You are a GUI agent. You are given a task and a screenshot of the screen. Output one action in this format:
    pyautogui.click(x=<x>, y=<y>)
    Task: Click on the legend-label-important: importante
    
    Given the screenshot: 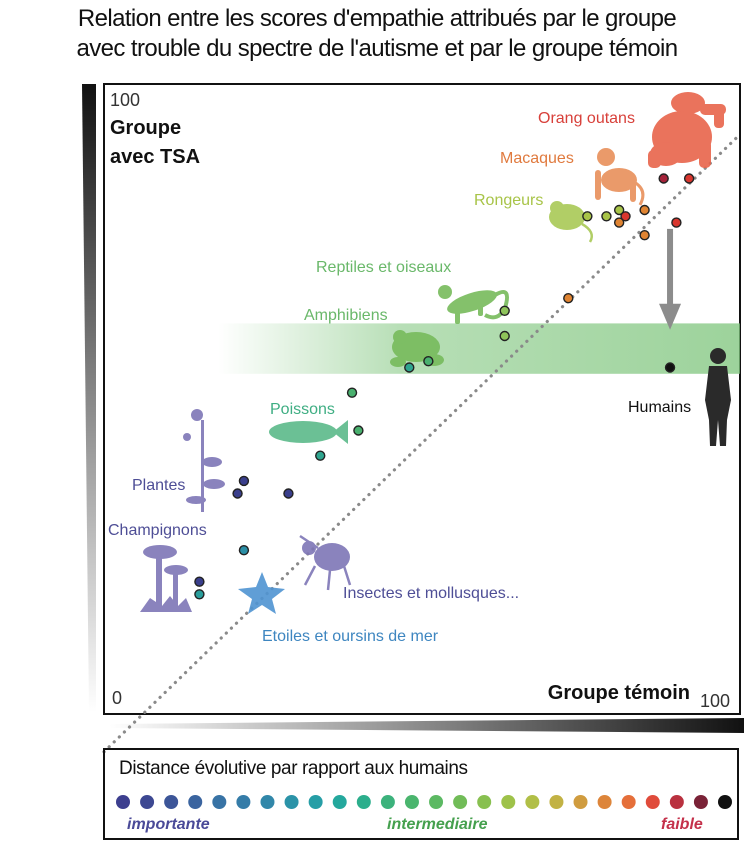 What is the action you would take?
    pyautogui.click(x=168, y=824)
    